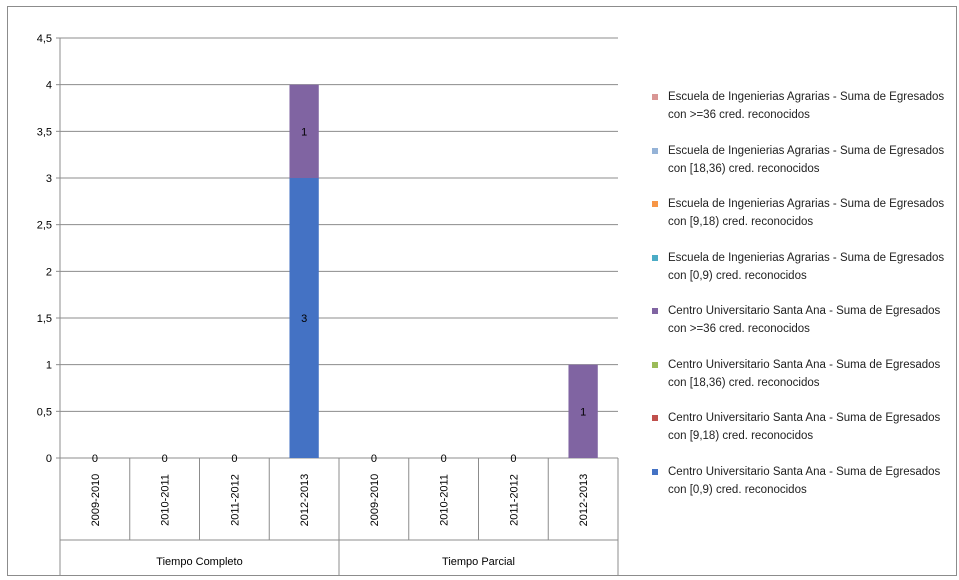 This screenshot has height=580, width=959. I want to click on data-label: 3, so click(304, 319).